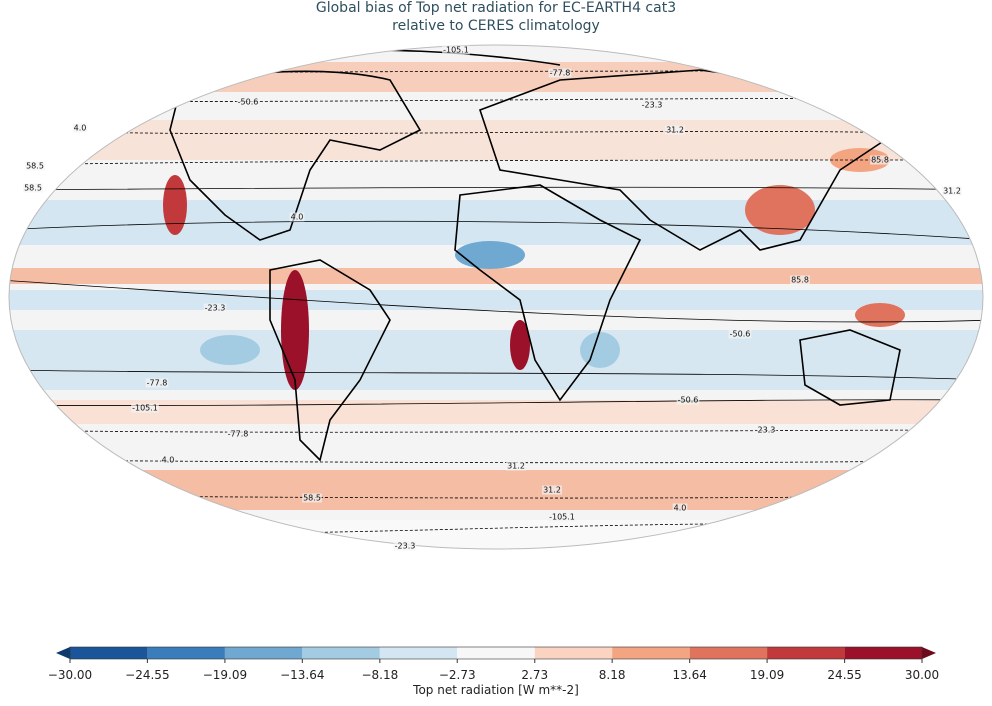 This screenshot has height=706, width=992. What do you see at coordinates (534, 675) in the screenshot?
I see `colorbar-tick-label: 2.73` at bounding box center [534, 675].